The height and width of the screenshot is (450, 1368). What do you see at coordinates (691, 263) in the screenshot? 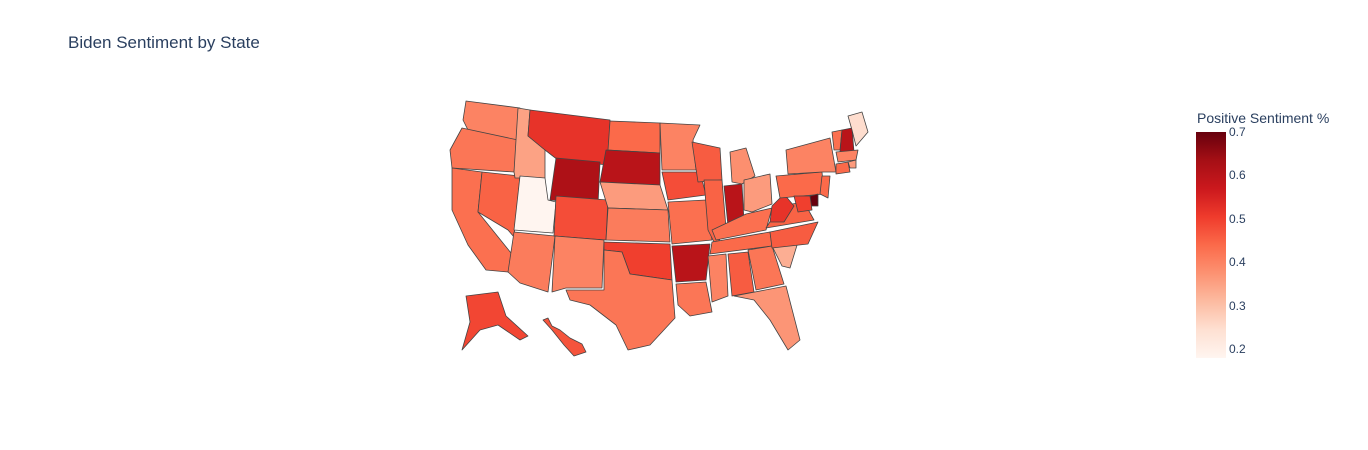
I see `state-ar` at bounding box center [691, 263].